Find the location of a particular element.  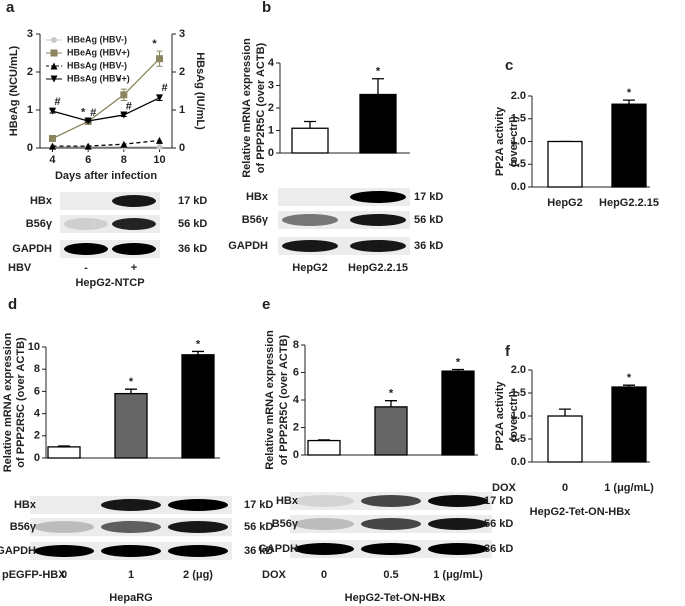

y2-tick-label: 3 is located at coordinates (182, 34).